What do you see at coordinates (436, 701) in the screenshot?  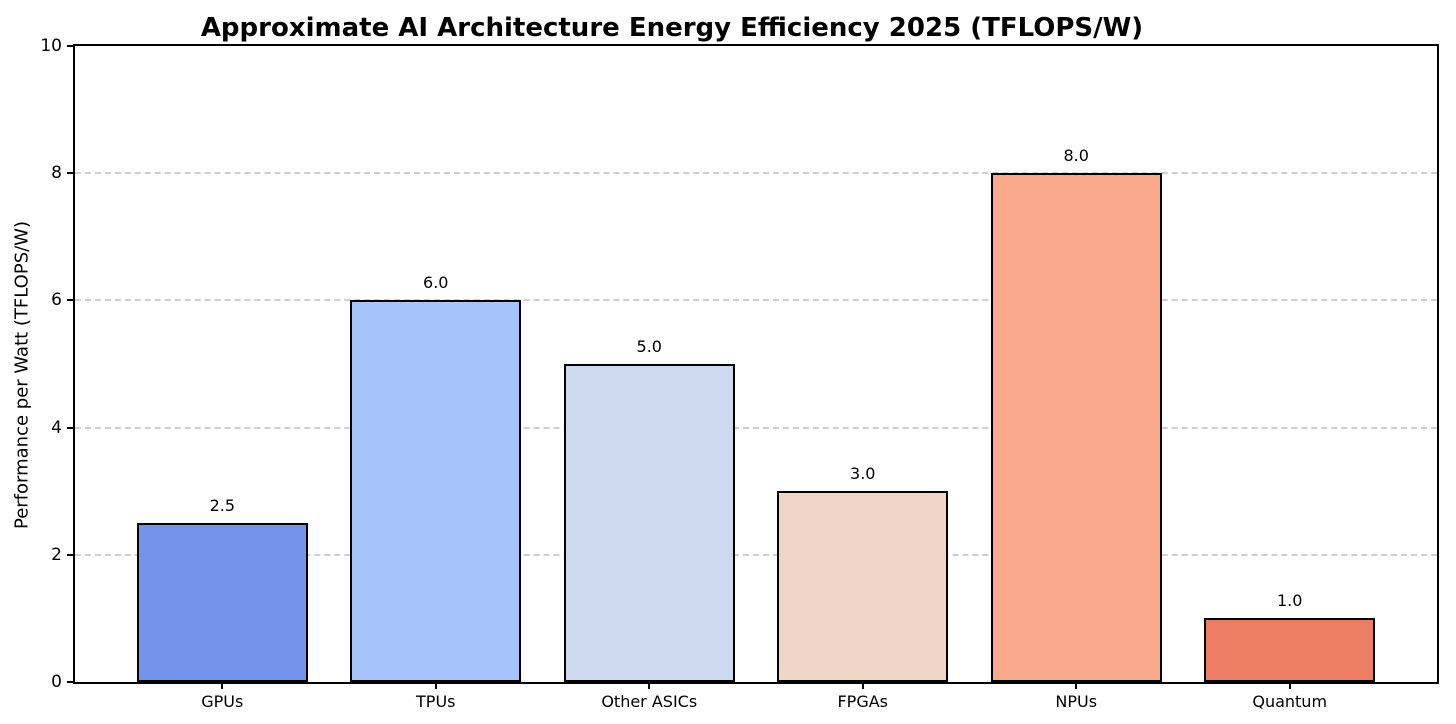 I see `x-tick-label-tpus: TPUs` at bounding box center [436, 701].